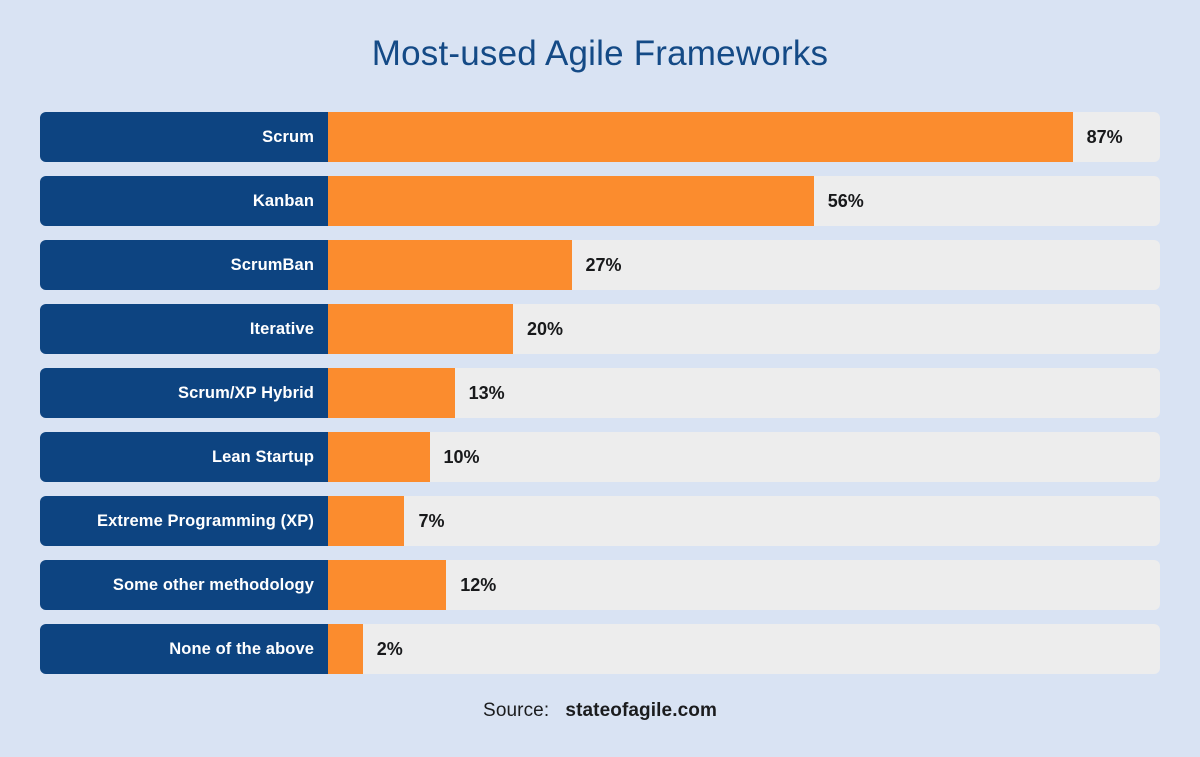 The width and height of the screenshot is (1200, 757). What do you see at coordinates (184, 329) in the screenshot?
I see `bar-category-label: Iterative` at bounding box center [184, 329].